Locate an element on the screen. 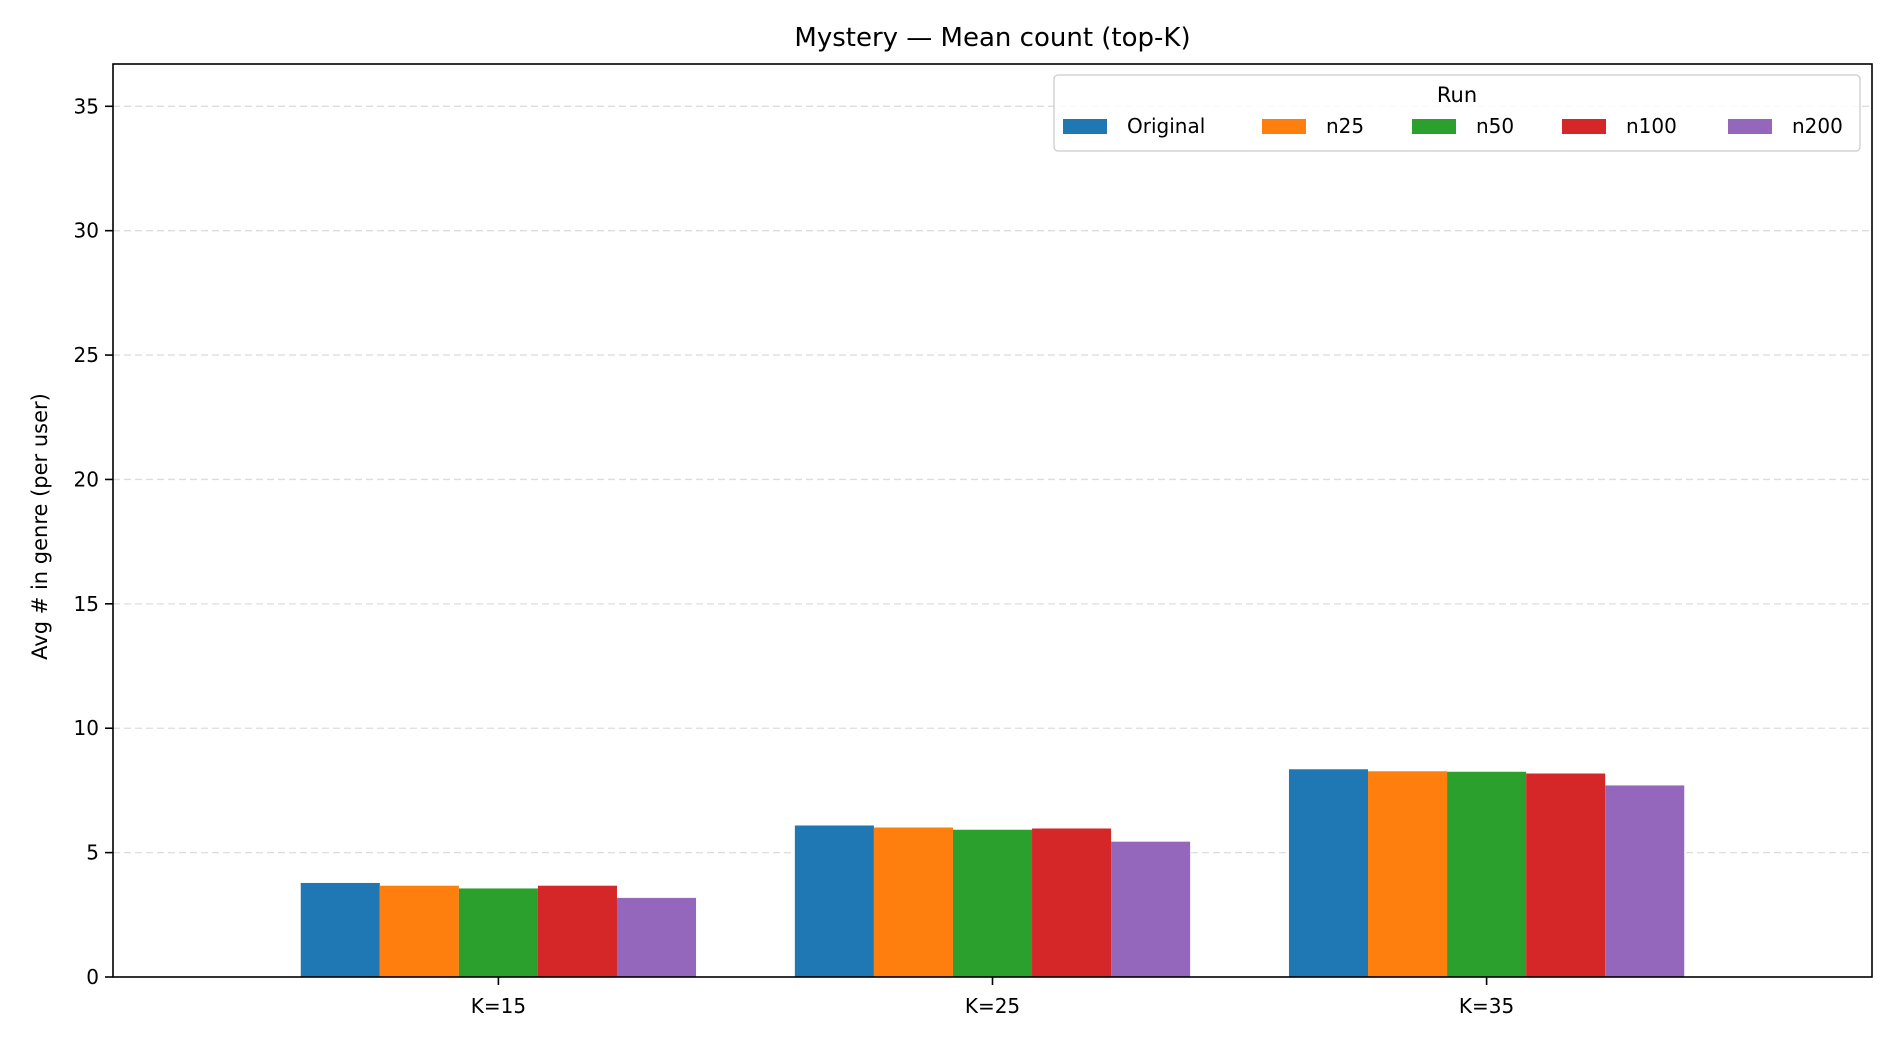 This screenshot has height=1048, width=1890. y-tick-label: 20 is located at coordinates (86, 479).